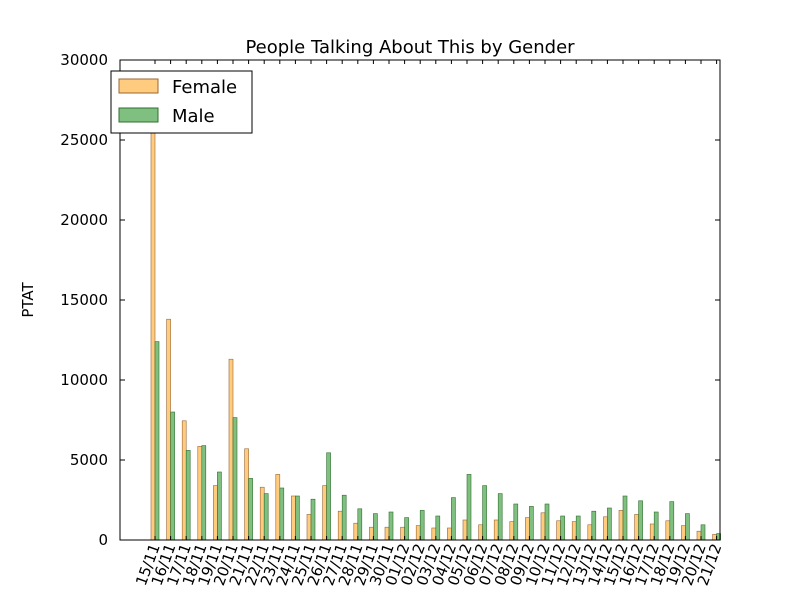  Describe the element at coordinates (204, 87) in the screenshot. I see `legend-label-female: Female` at that location.